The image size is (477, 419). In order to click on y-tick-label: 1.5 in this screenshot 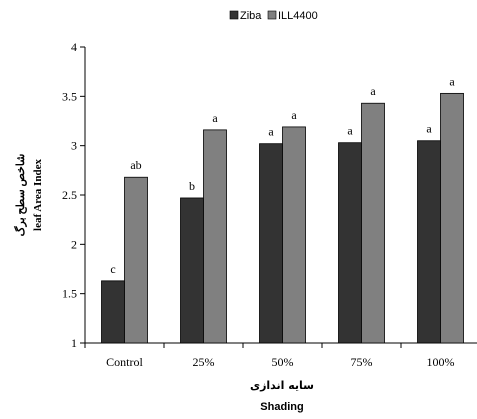, I will do `click(69, 294)`.